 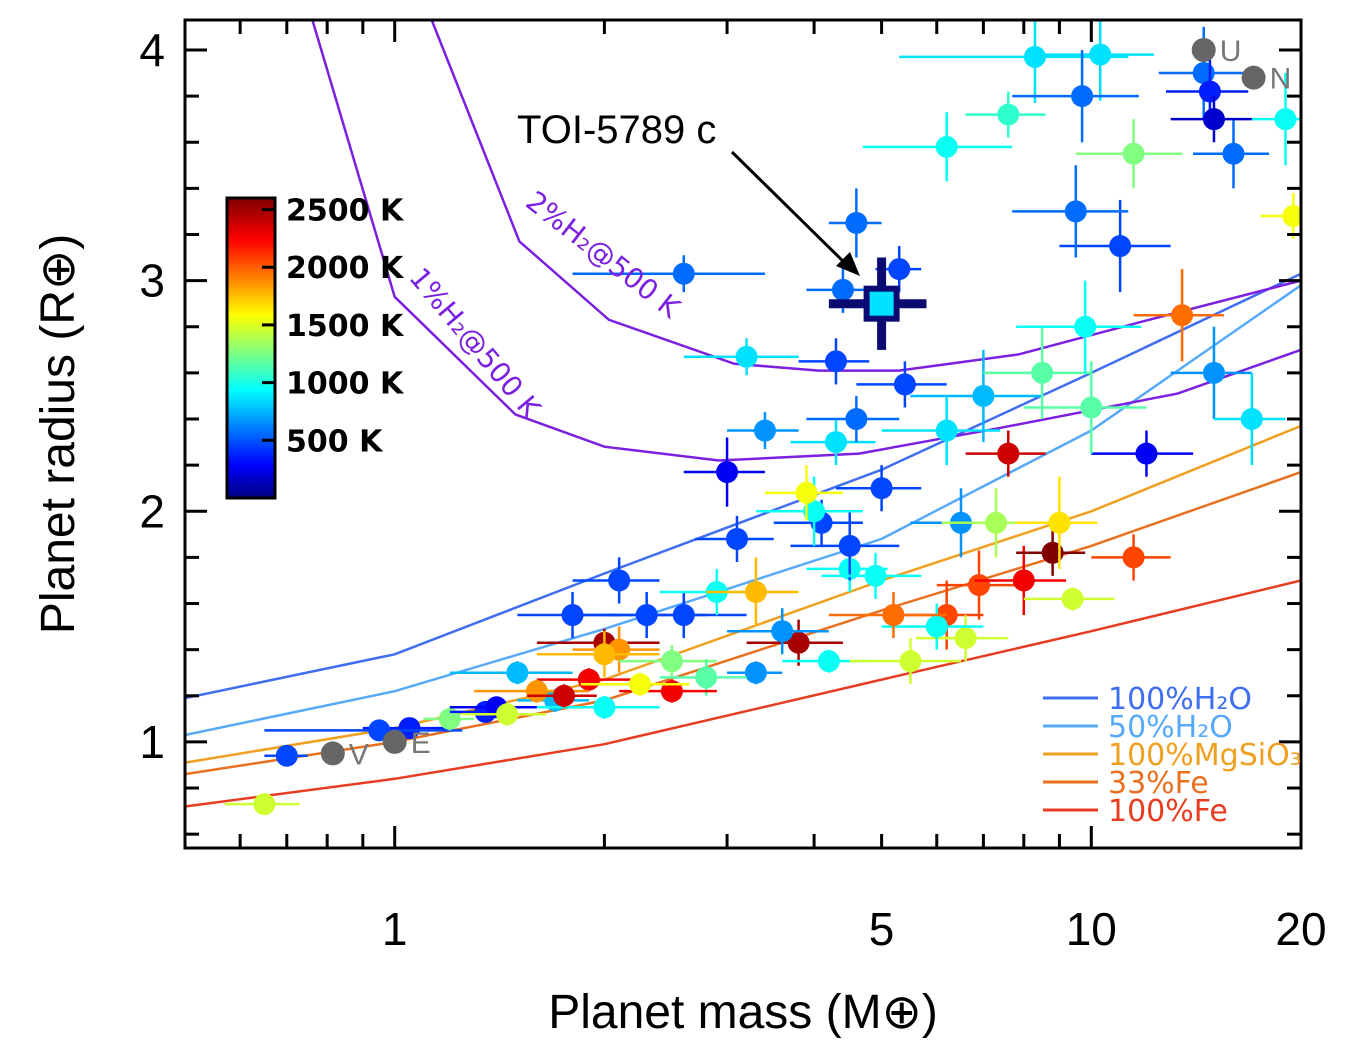 I want to click on colorbar-label: 1000 K, so click(x=345, y=384).